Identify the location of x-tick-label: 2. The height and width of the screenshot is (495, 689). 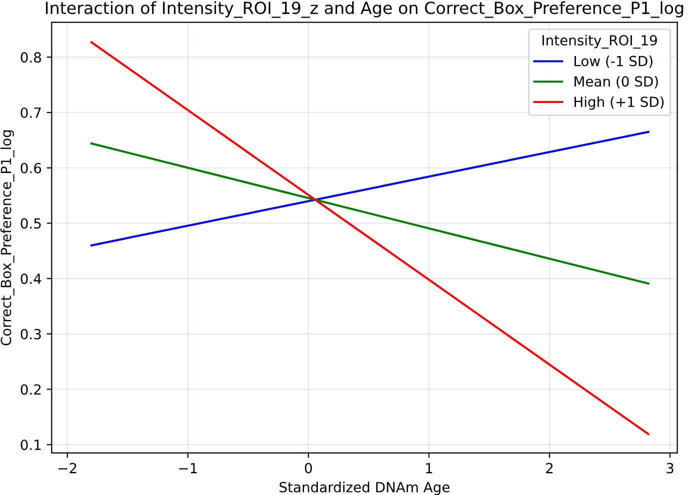
(549, 468).